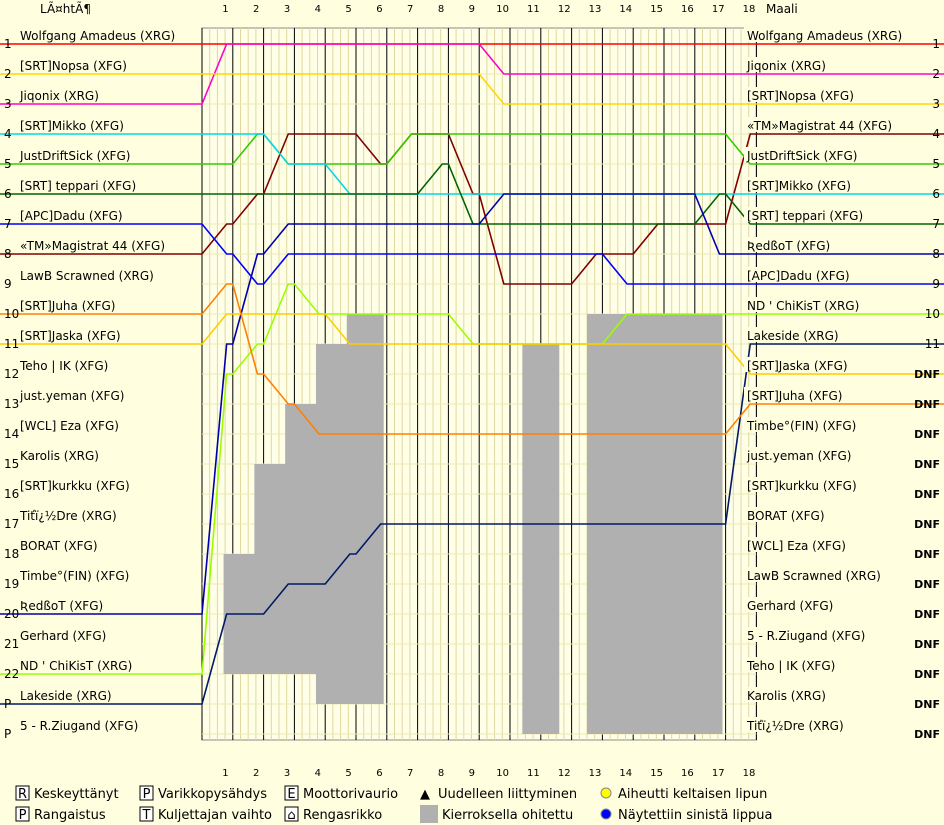  I want to click on lap-tick-top: 13, so click(595, 9).